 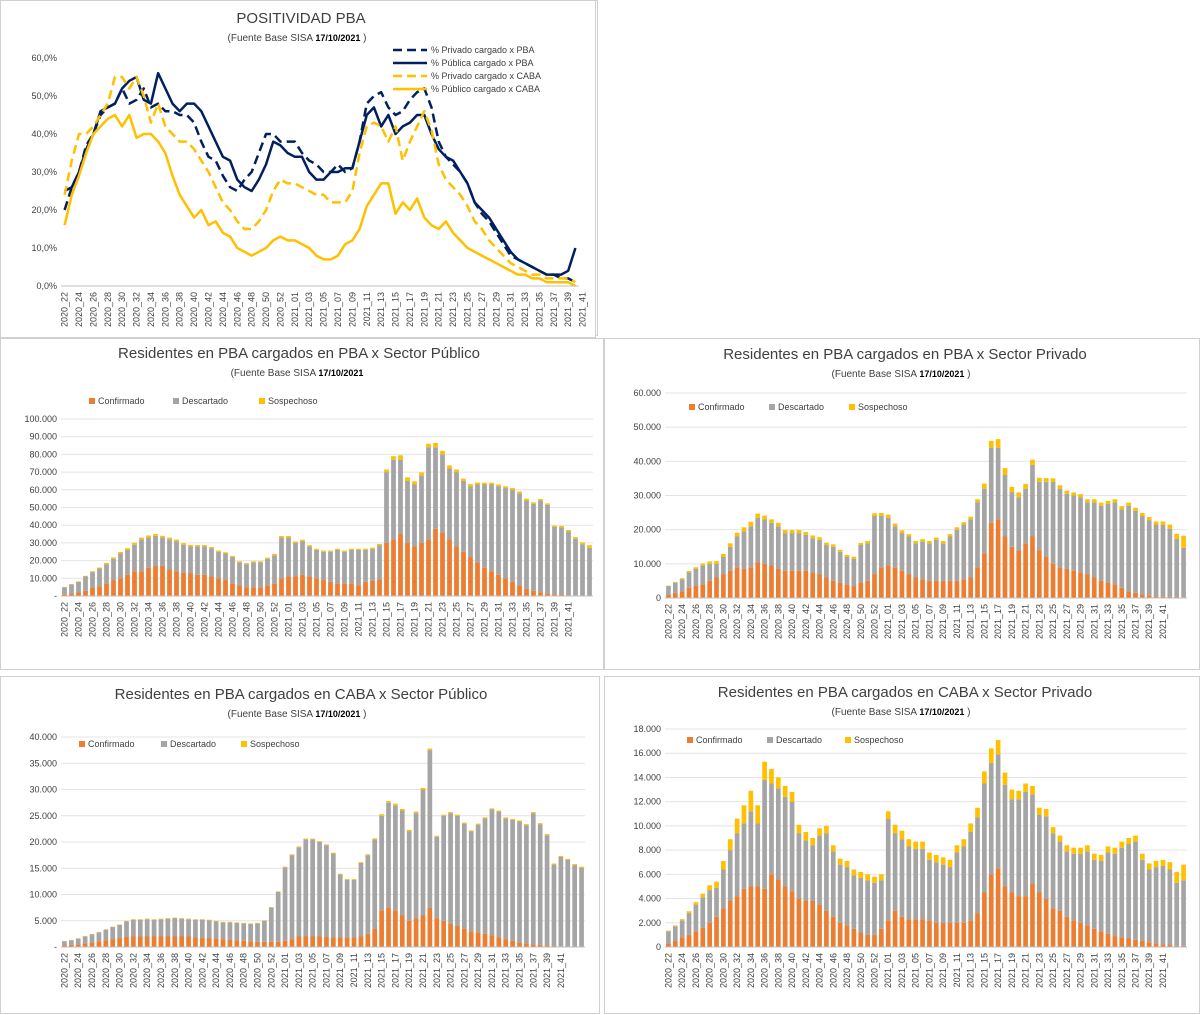 What do you see at coordinates (806, 970) in the screenshot?
I see `x-tick-label: 2020_42` at bounding box center [806, 970].